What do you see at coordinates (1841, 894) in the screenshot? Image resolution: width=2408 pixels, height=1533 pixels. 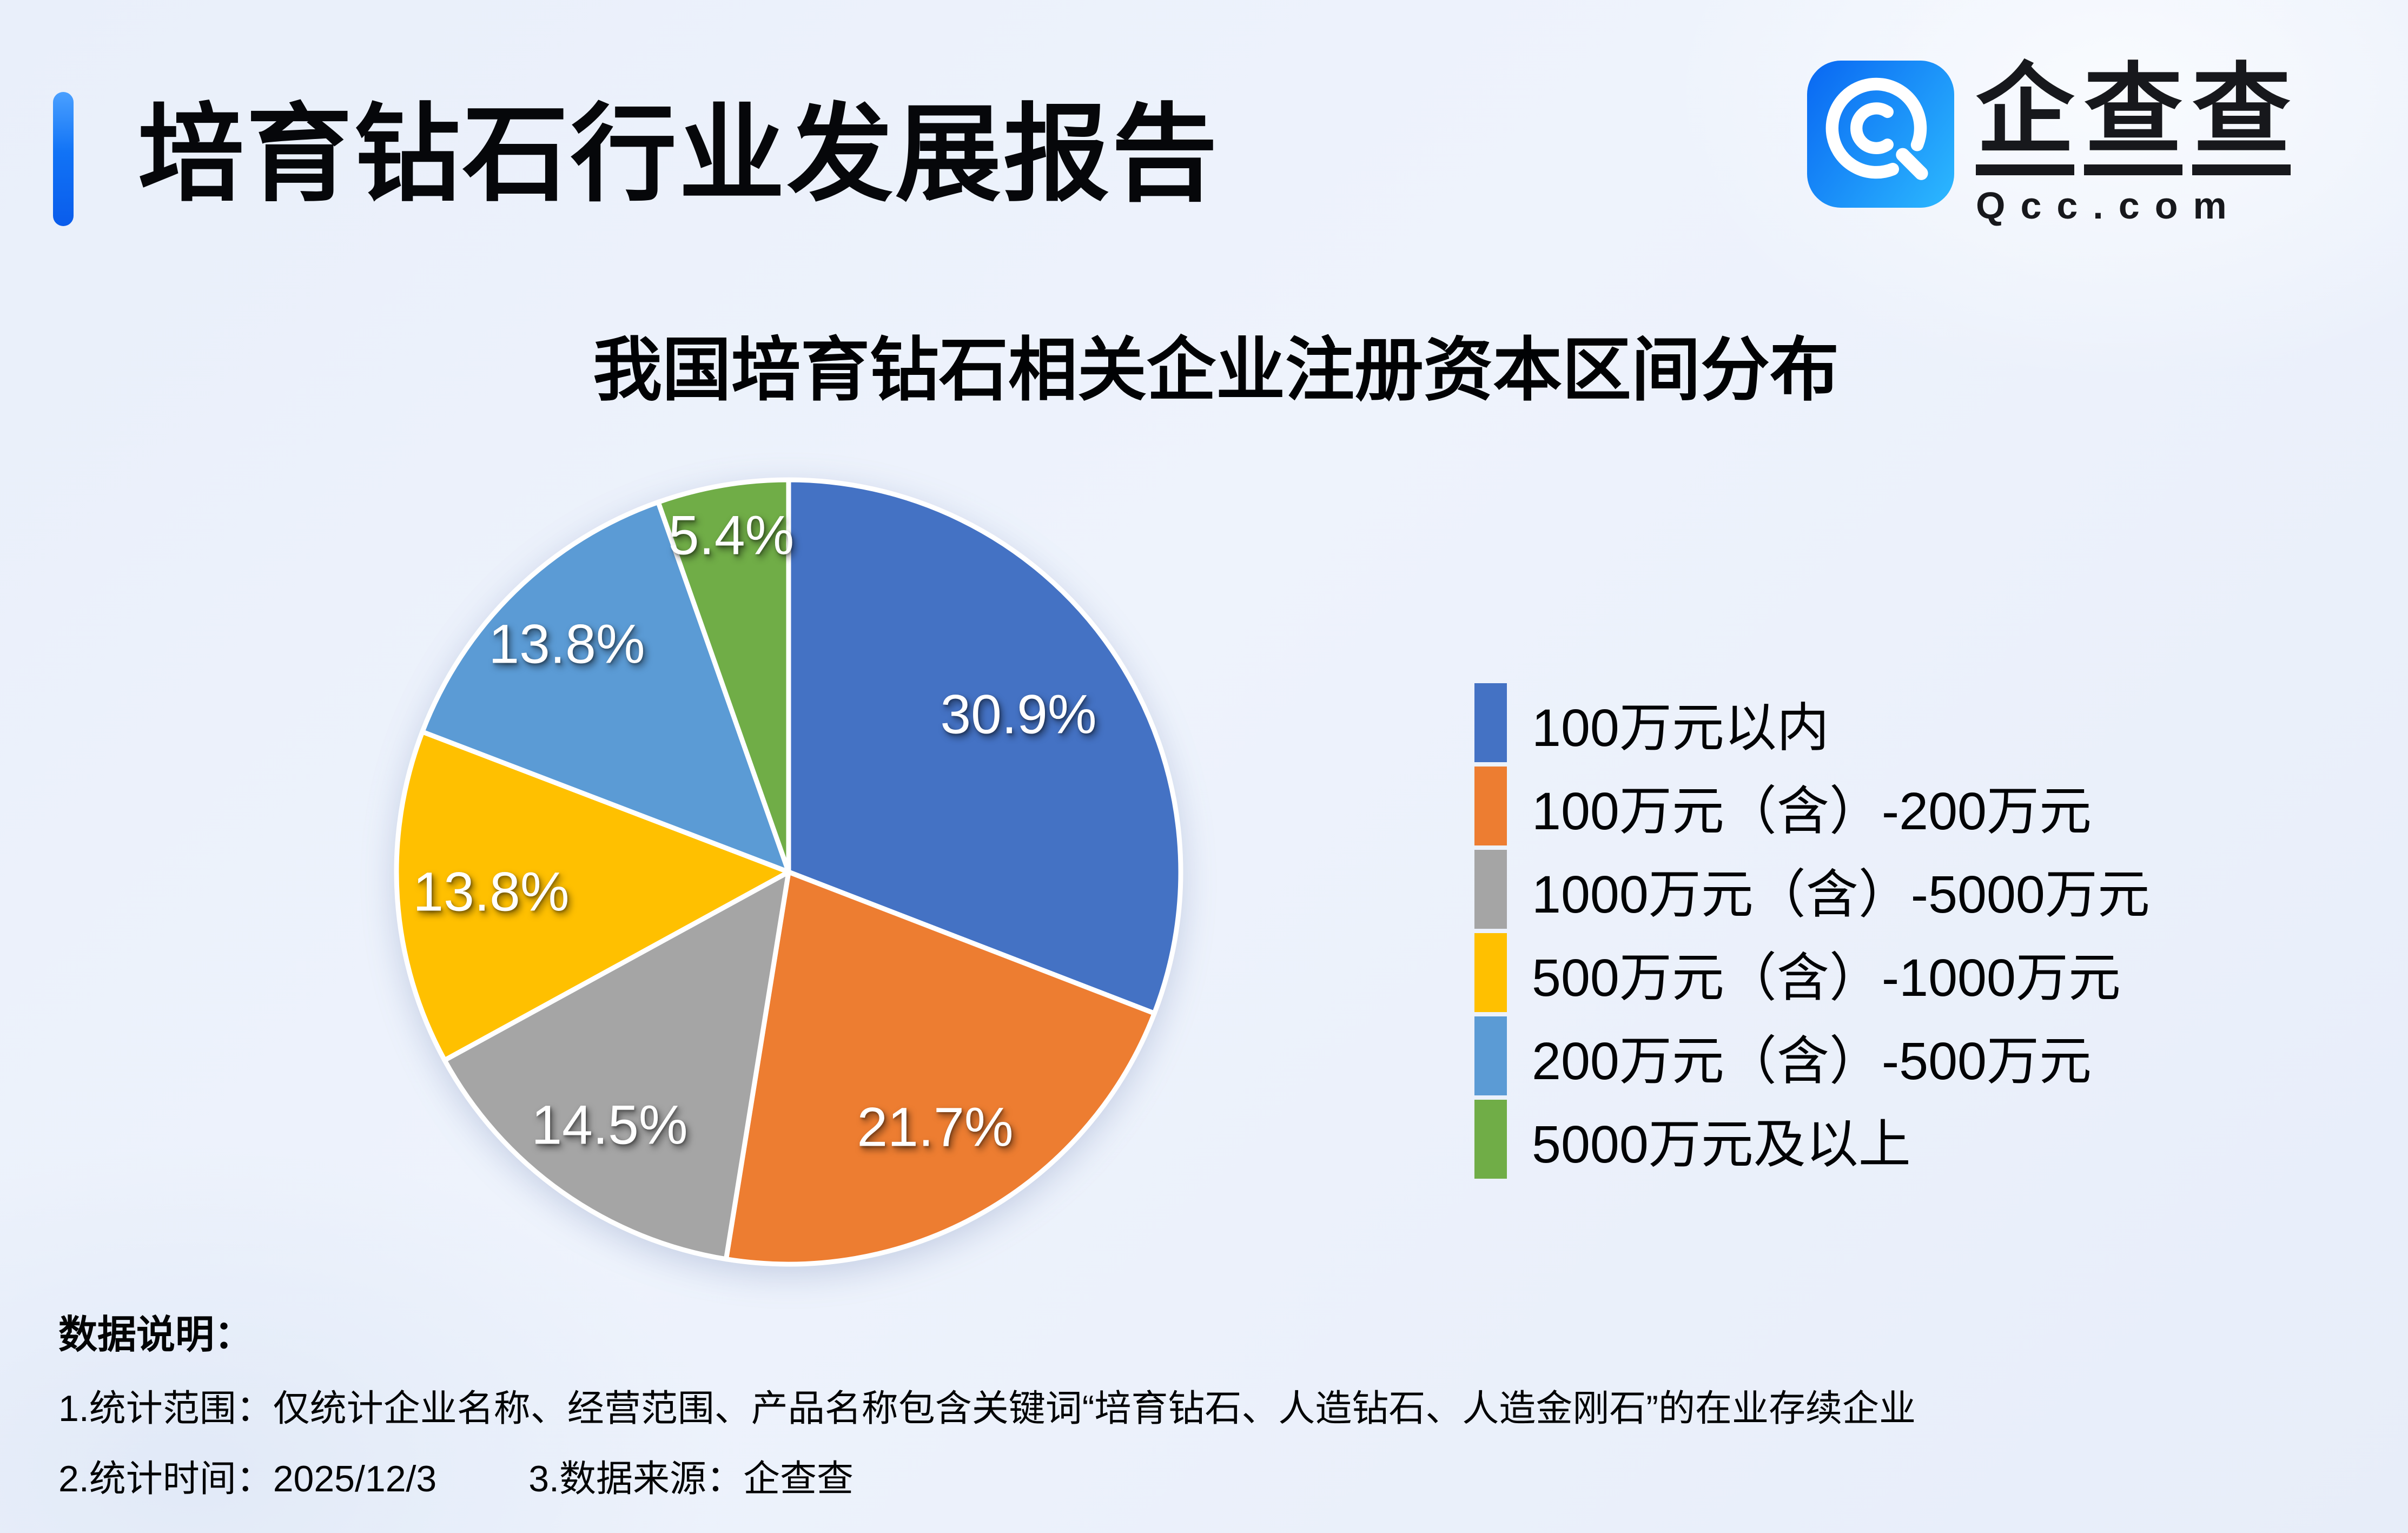 I see `legend-label: 1000万元（含）-5000万元` at bounding box center [1841, 894].